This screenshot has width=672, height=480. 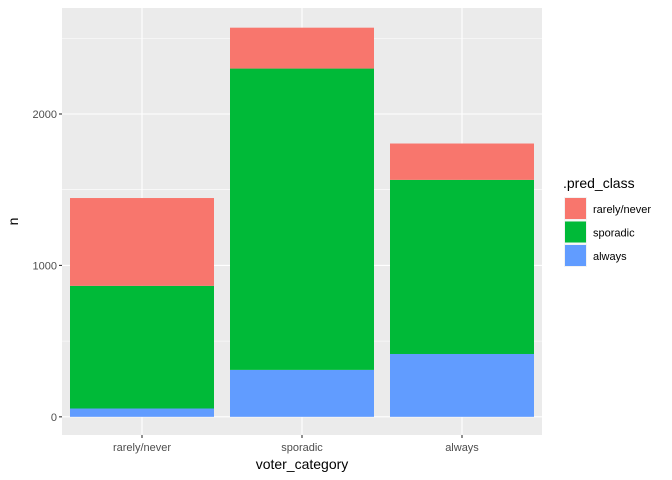 I want to click on x-tick-label: always, so click(x=462, y=448).